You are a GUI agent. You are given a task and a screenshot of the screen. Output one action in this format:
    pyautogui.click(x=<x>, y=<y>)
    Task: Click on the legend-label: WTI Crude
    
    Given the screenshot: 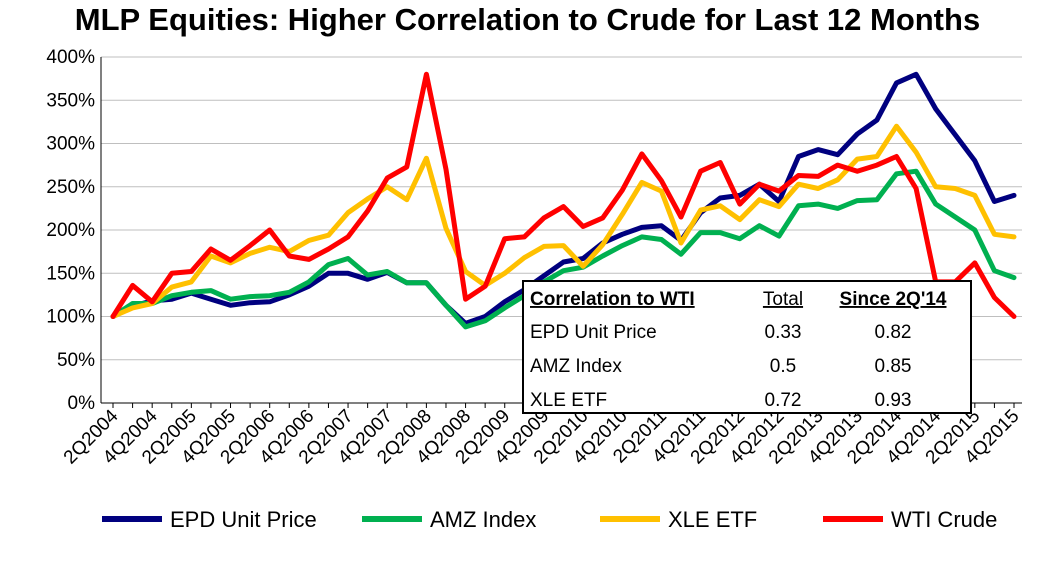 What is the action you would take?
    pyautogui.click(x=944, y=519)
    